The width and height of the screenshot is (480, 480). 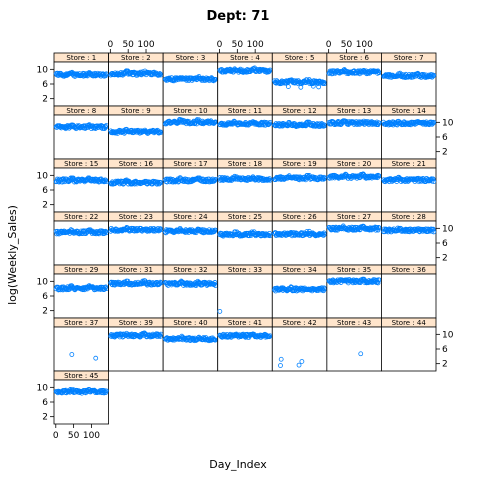 I want to click on panel-20: Store : 20, so click(x=354, y=185).